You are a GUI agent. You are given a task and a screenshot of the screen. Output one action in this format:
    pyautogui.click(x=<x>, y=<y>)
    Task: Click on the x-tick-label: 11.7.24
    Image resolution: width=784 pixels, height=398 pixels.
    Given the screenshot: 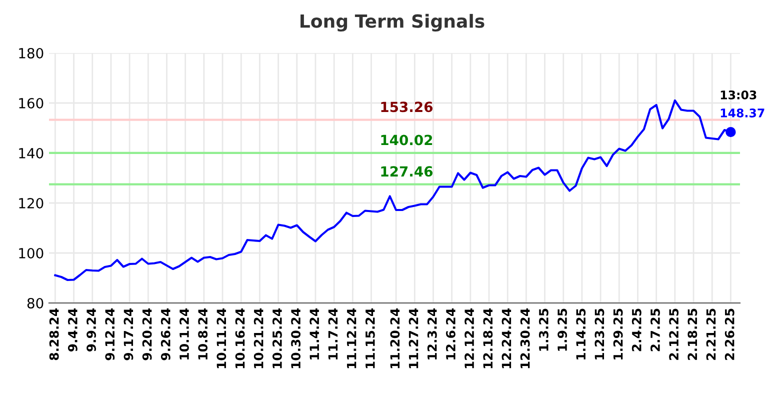 What is the action you would take?
    pyautogui.click(x=333, y=334)
    